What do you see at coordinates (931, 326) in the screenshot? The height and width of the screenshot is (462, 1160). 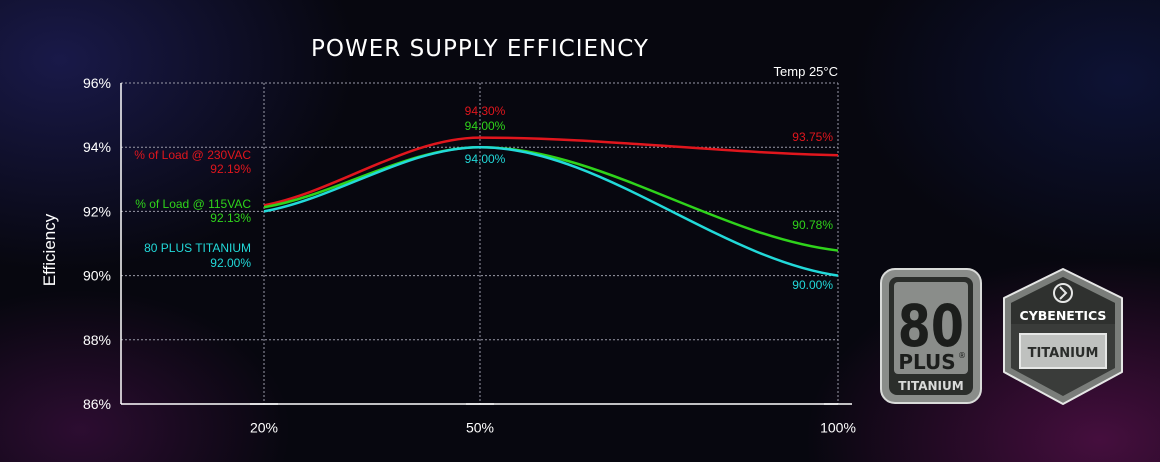 I see `80-plus-number: 80` at bounding box center [931, 326].